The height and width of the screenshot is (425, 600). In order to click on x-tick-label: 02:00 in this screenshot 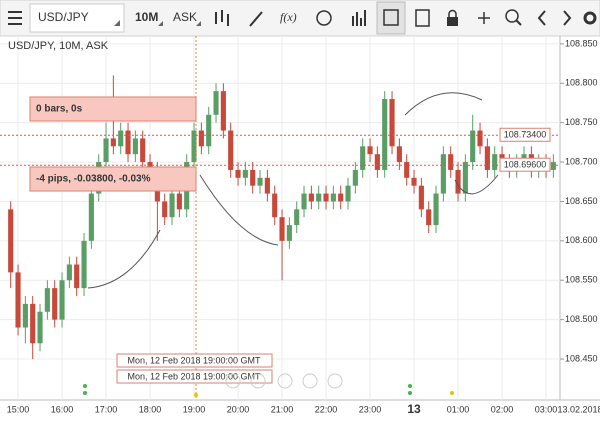, I will do `click(502, 409)`.